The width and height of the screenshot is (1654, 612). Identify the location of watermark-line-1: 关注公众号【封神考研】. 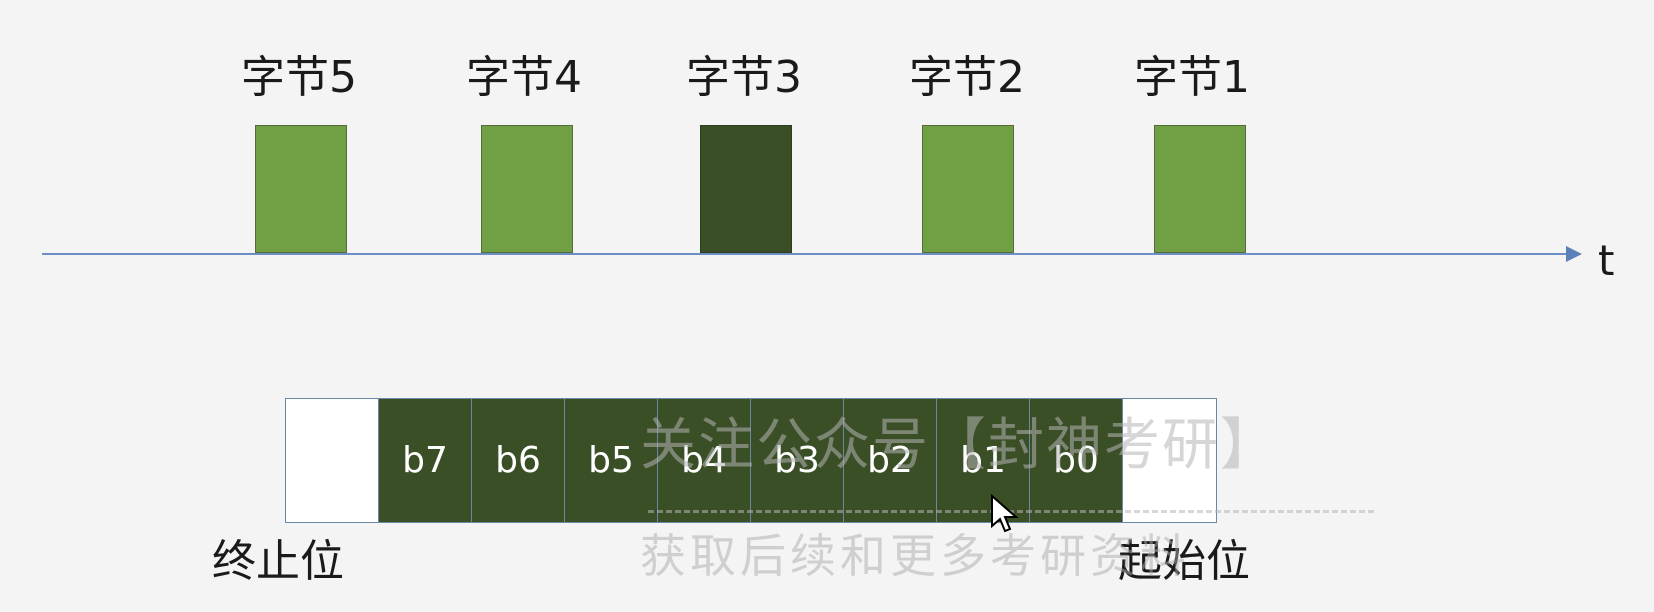
(959, 445).